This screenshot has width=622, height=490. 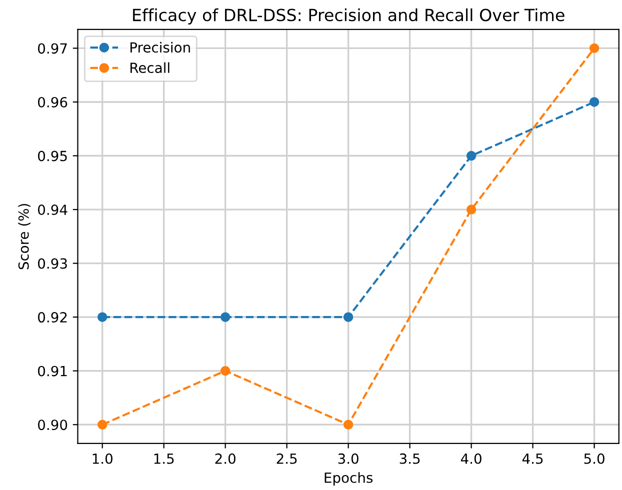 I want to click on y-tick-label: 0.90, so click(x=53, y=425).